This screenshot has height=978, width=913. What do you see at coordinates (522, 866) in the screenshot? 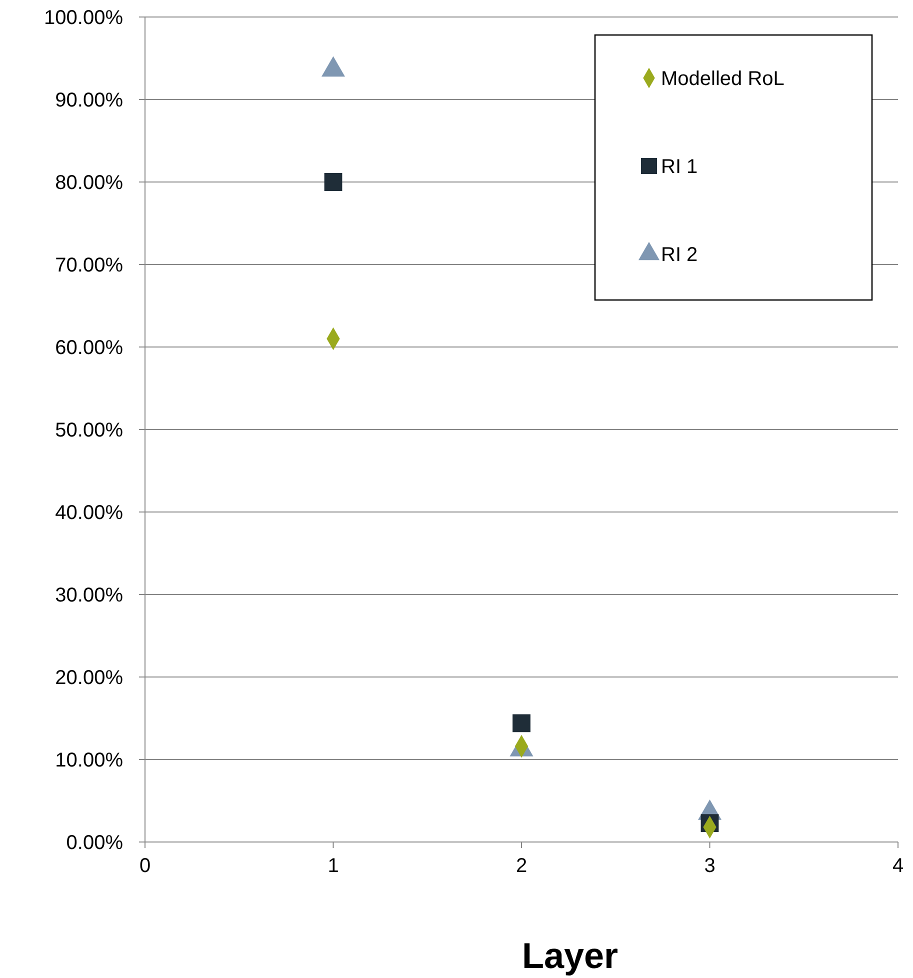
I see `x-tick-label: 2` at bounding box center [522, 866].